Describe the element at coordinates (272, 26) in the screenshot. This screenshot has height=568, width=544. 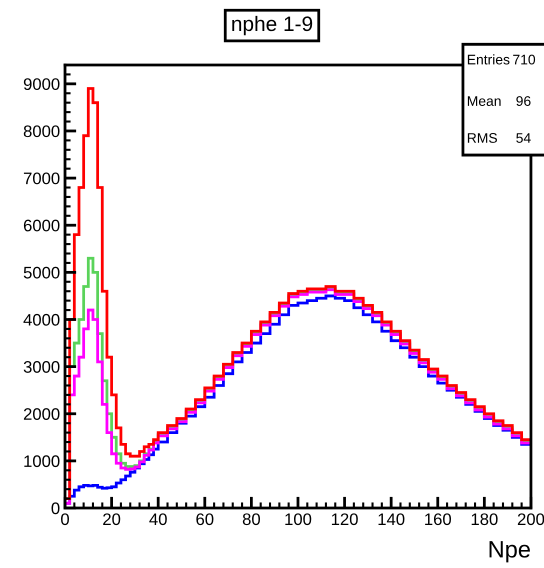
I see `chart-title: nphe 1-9` at that location.